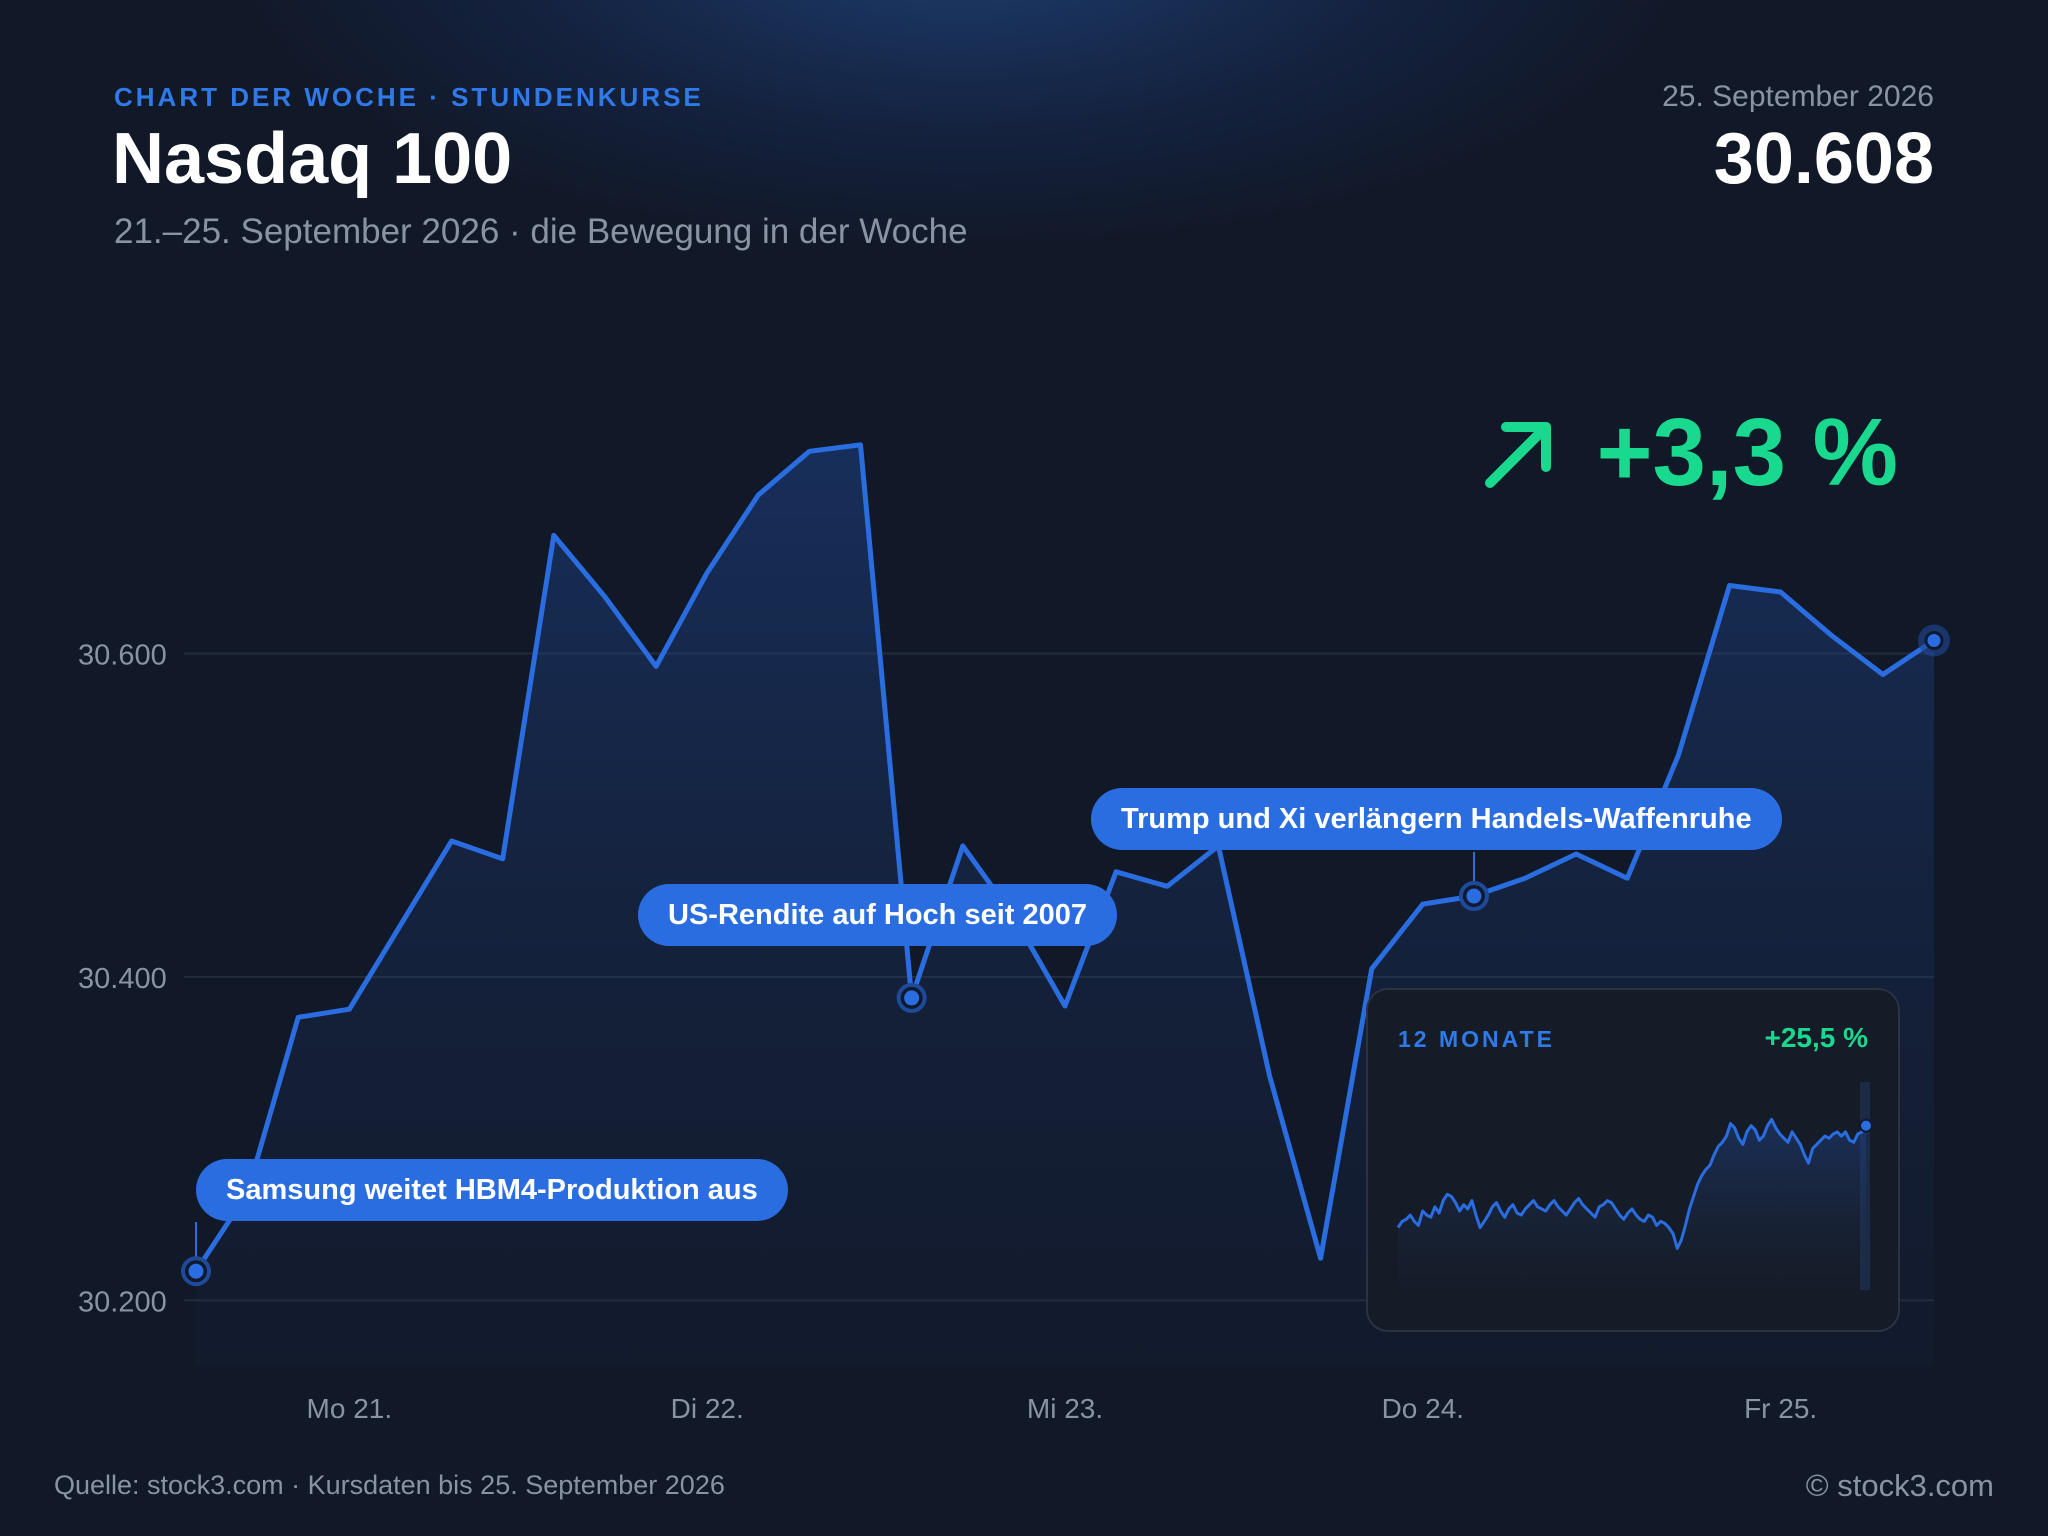 This screenshot has height=1536, width=2048. I want to click on weekly-change: +3,3 %, so click(1689, 453).